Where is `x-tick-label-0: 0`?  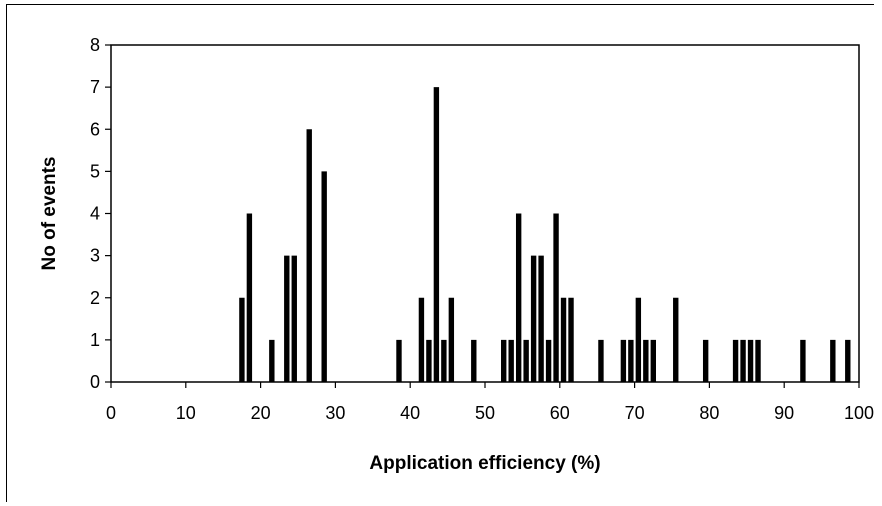
x-tick-label-0: 0 is located at coordinates (111, 413).